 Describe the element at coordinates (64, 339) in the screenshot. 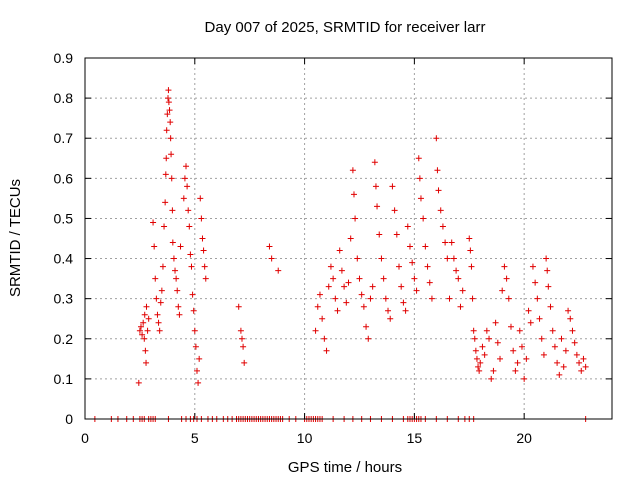

I see `y-tick-label: 0.2` at that location.